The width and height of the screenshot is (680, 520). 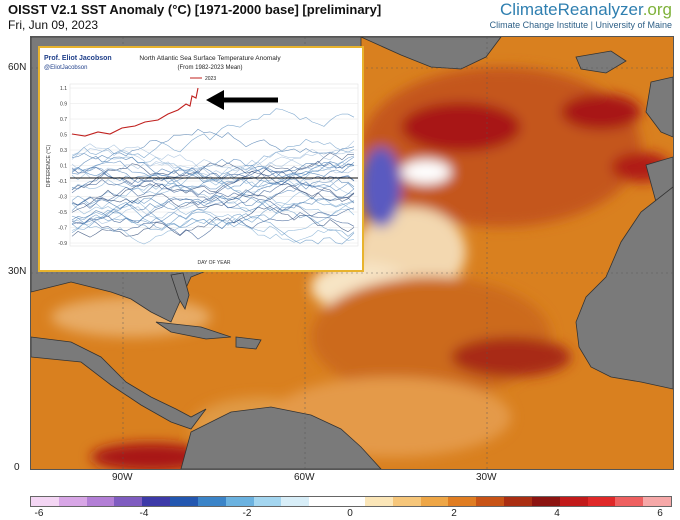 I want to click on lon-label-90w: 90W, so click(x=122, y=477).